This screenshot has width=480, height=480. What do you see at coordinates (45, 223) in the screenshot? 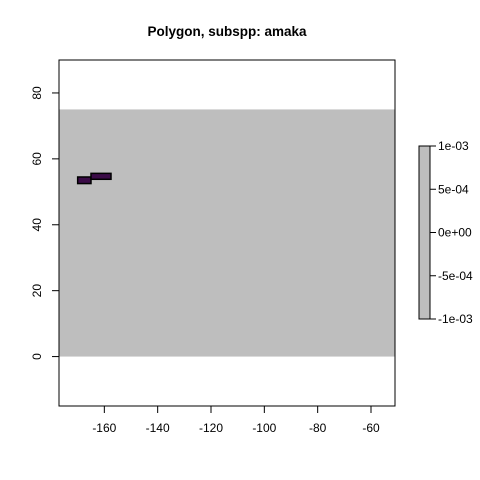
I see `y-axis: 0 20 40 60 80` at bounding box center [45, 223].